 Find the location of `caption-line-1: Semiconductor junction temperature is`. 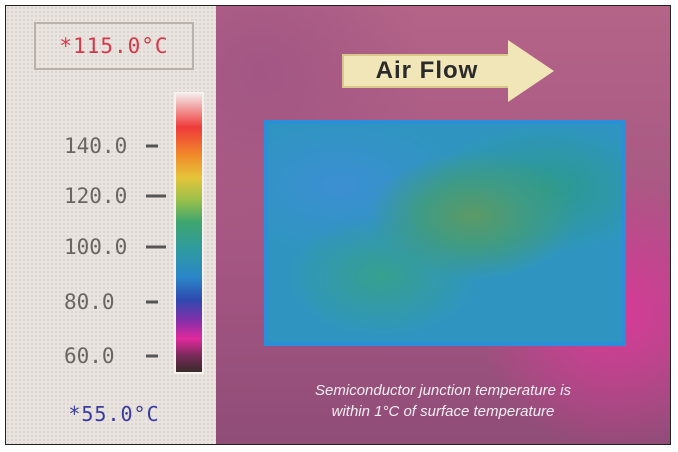

caption-line-1: Semiconductor junction temperature is is located at coordinates (443, 390).